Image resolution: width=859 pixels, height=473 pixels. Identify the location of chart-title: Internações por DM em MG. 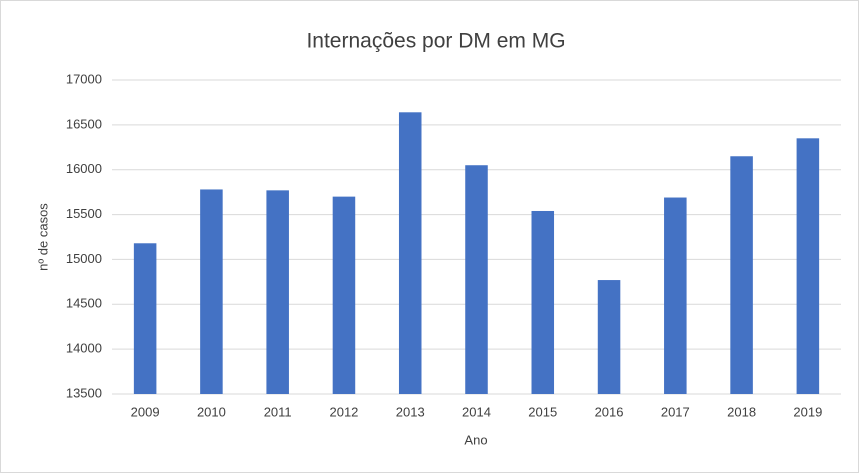
(435, 41).